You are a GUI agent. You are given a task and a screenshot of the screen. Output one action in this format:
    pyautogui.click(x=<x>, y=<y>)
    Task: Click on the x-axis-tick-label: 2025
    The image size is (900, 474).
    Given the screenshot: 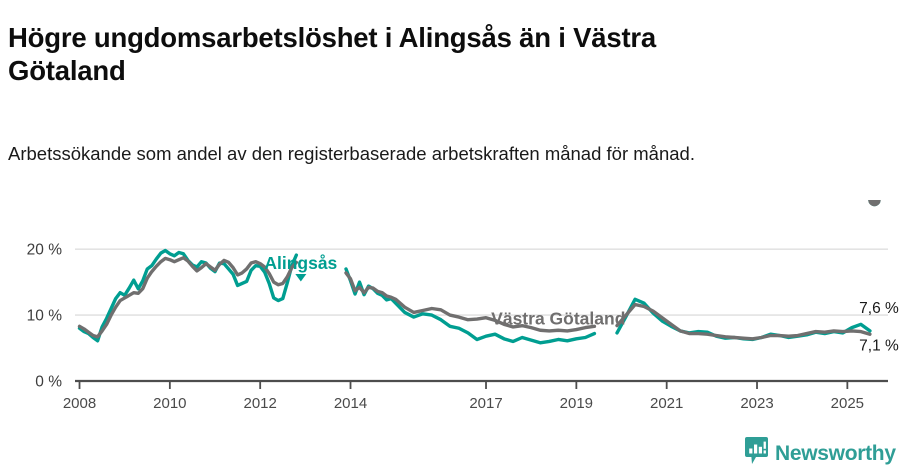 What is the action you would take?
    pyautogui.click(x=847, y=403)
    